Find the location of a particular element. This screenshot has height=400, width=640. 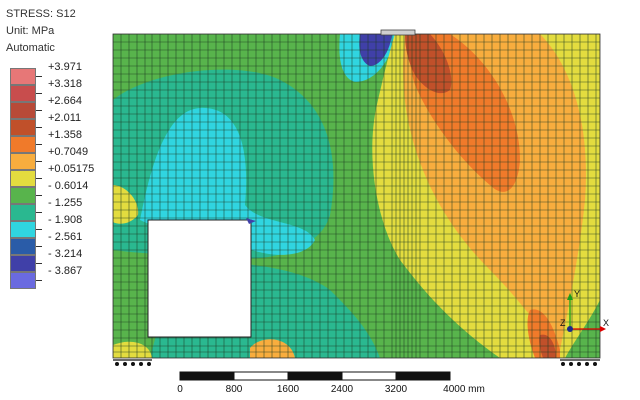

y-axis-head is located at coordinates (570, 296).